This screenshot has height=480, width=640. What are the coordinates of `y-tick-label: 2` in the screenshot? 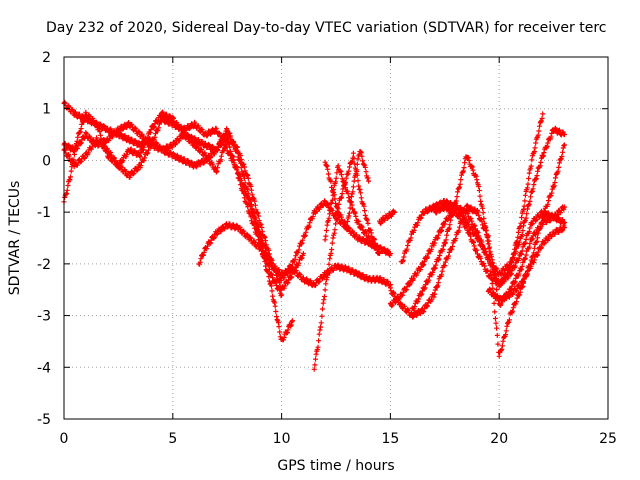 It's located at (46, 58).